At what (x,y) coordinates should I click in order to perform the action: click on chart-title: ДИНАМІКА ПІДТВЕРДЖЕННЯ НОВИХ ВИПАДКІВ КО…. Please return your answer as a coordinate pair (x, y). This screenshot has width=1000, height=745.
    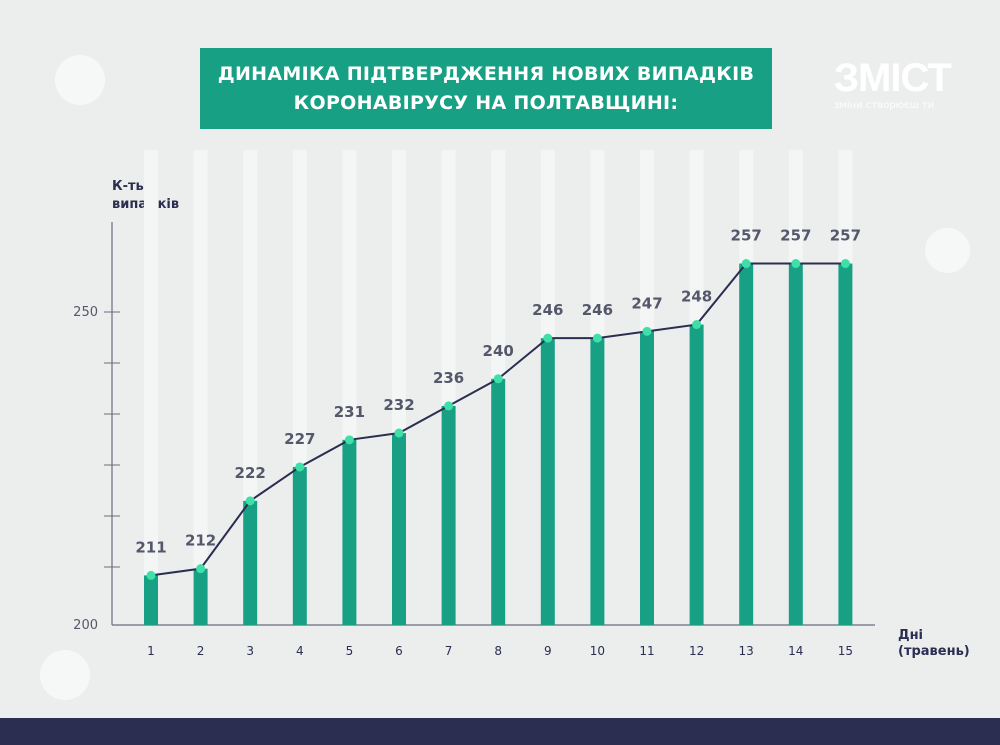
    Looking at the image, I should click on (486, 88).